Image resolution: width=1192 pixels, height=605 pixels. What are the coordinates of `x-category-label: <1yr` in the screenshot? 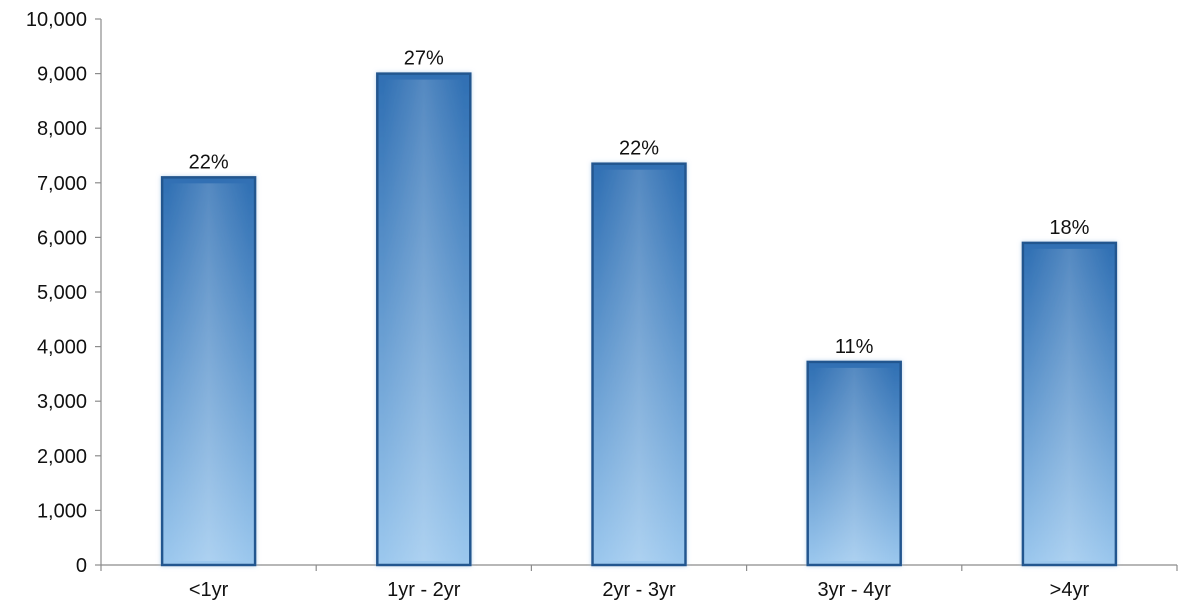 It's located at (209, 590).